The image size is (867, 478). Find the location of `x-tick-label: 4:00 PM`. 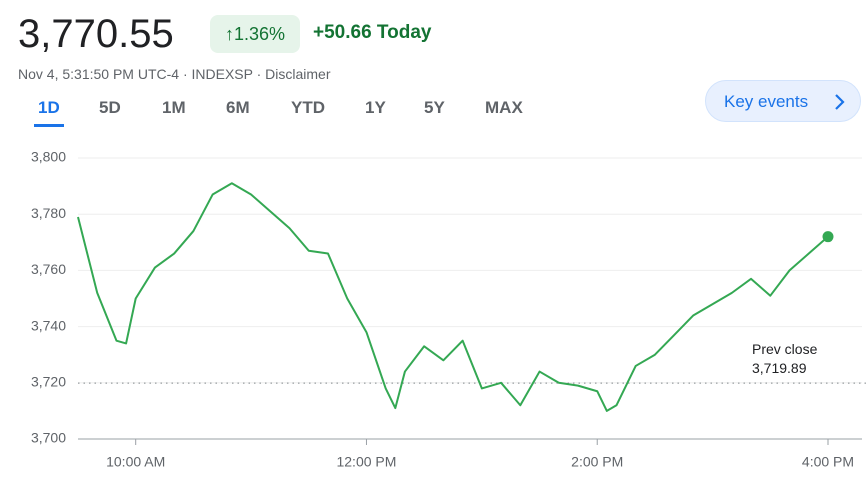

x-tick-label: 4:00 PM is located at coordinates (828, 462).